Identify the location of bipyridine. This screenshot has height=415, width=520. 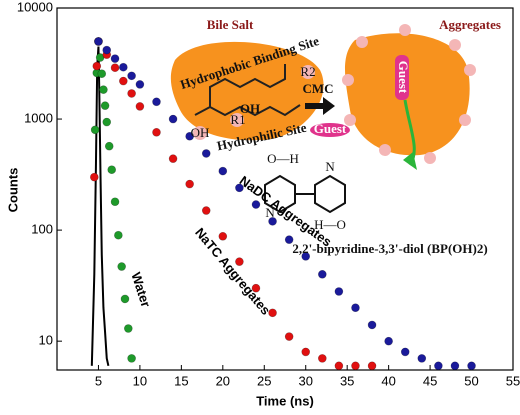
(305, 194).